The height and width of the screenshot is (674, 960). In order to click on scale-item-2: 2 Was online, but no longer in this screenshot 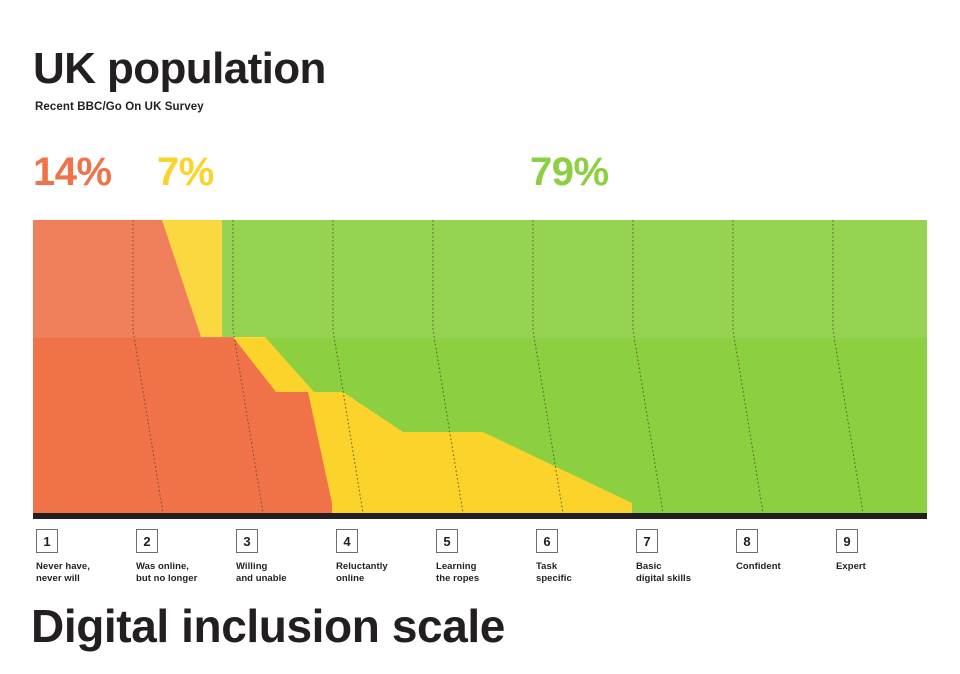, I will do `click(184, 556)`.